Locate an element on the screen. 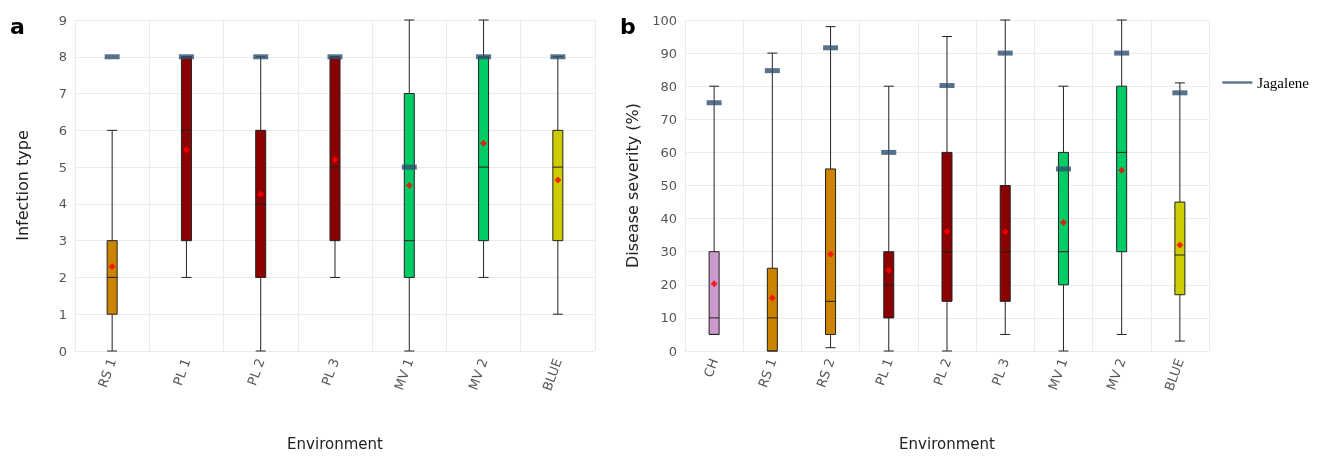 This screenshot has width=1319, height=456. y-tick-label: 20 is located at coordinates (668, 285).